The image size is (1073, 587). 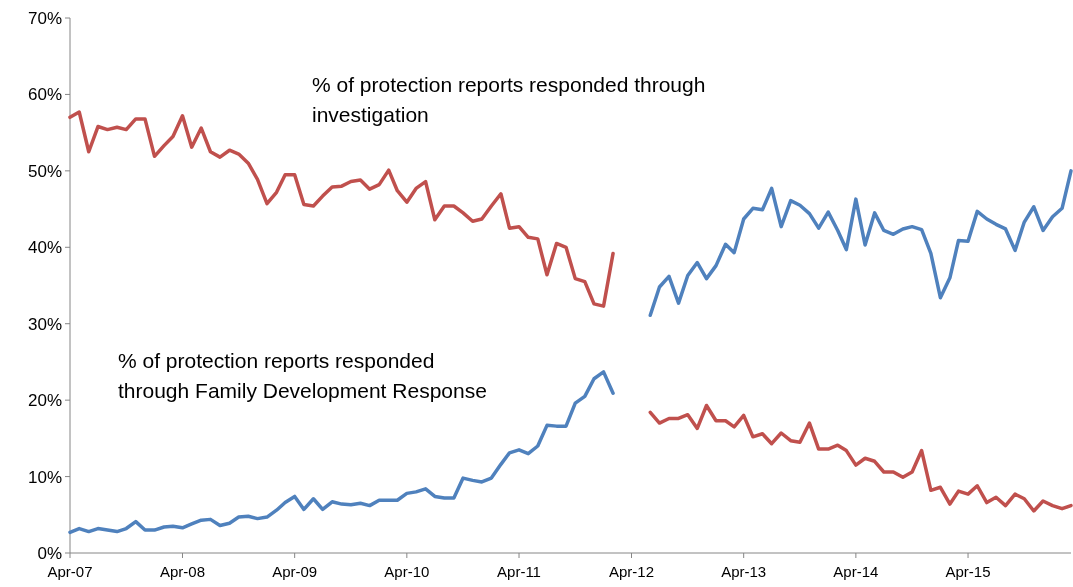 What do you see at coordinates (509, 99) in the screenshot?
I see `annotation: % of protection reports responded through investigation` at bounding box center [509, 99].